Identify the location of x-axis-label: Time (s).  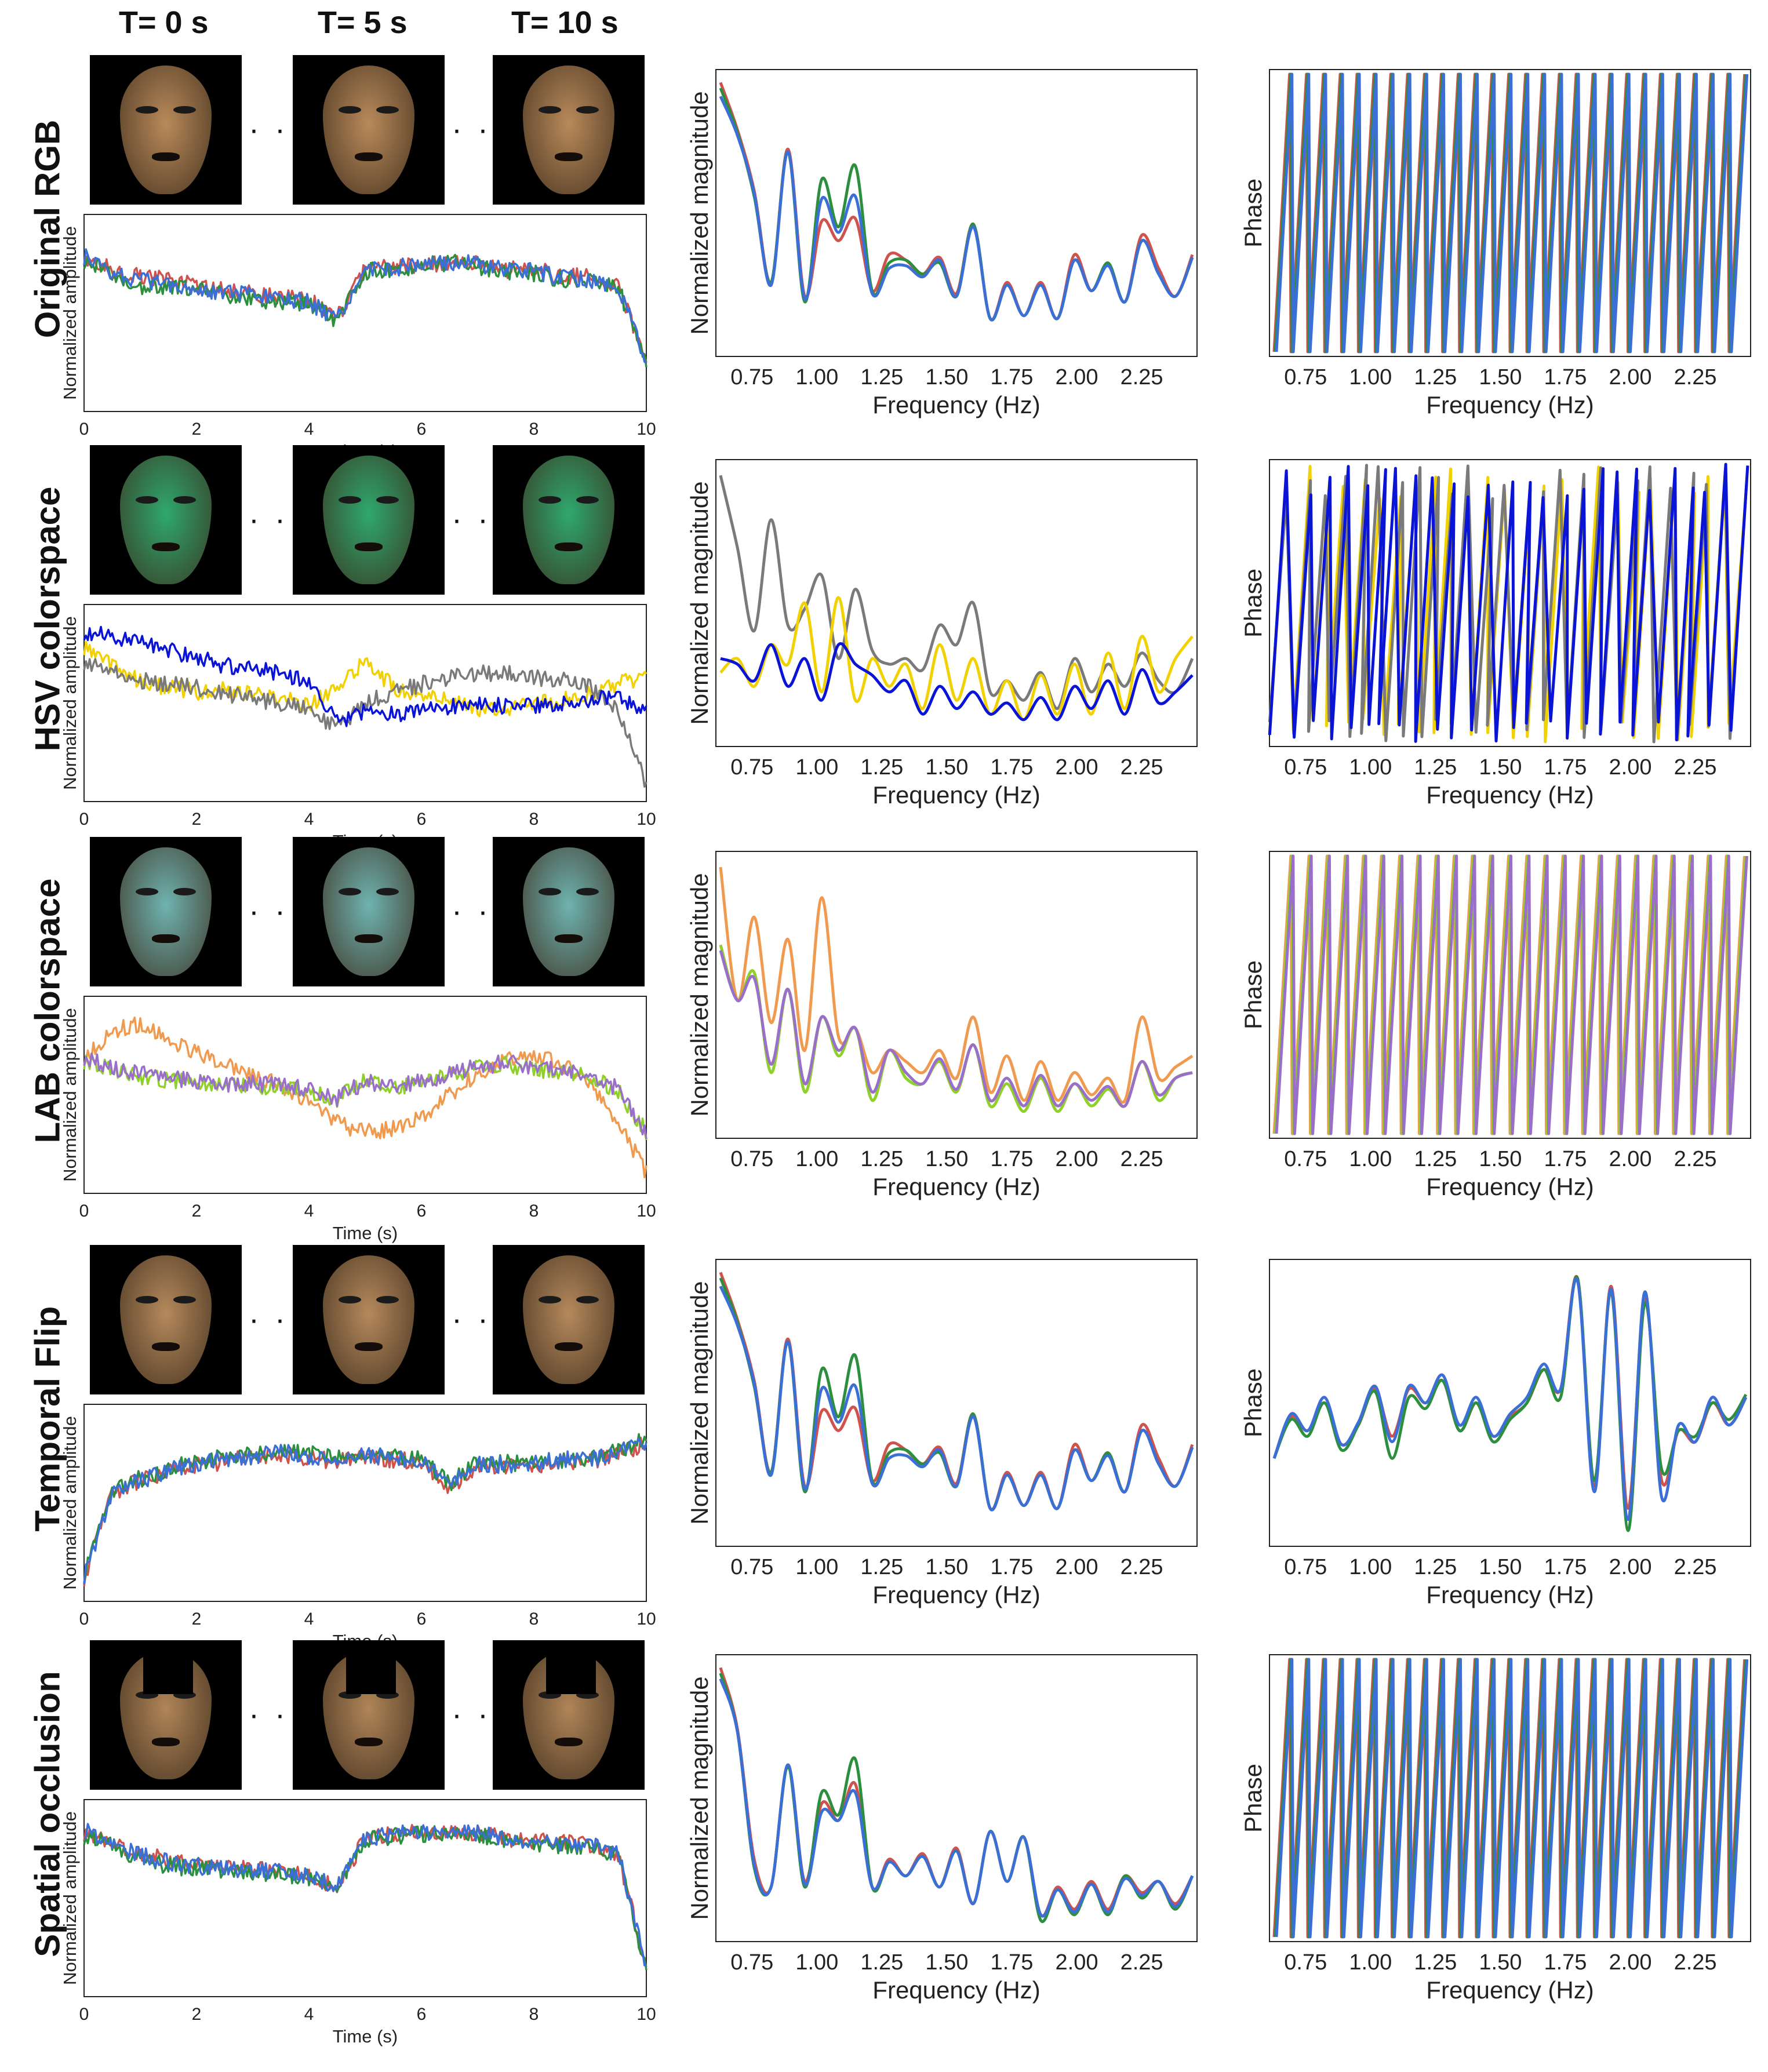
(366, 1233).